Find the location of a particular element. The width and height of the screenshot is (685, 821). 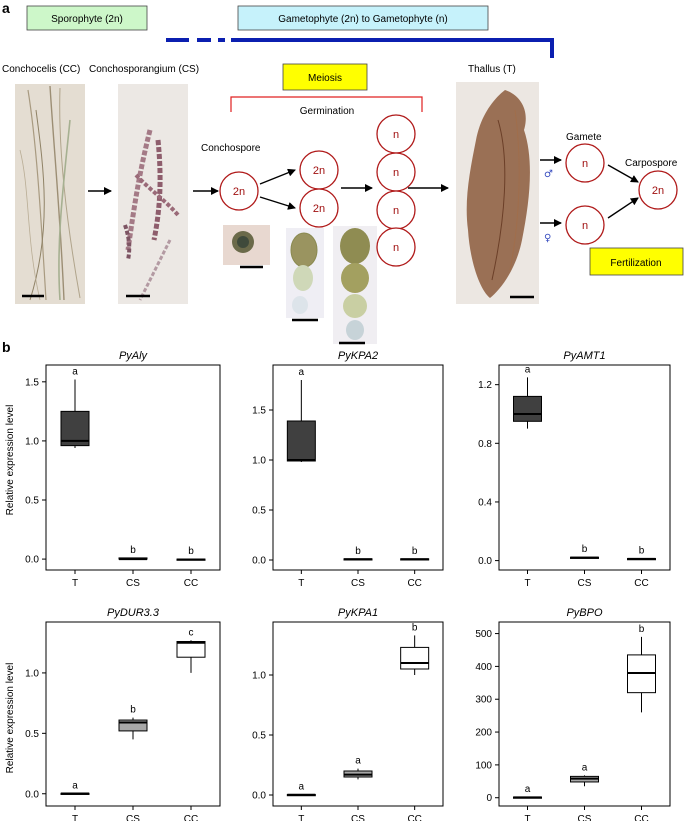

carpospore-cell-label: 2n is located at coordinates (658, 191).